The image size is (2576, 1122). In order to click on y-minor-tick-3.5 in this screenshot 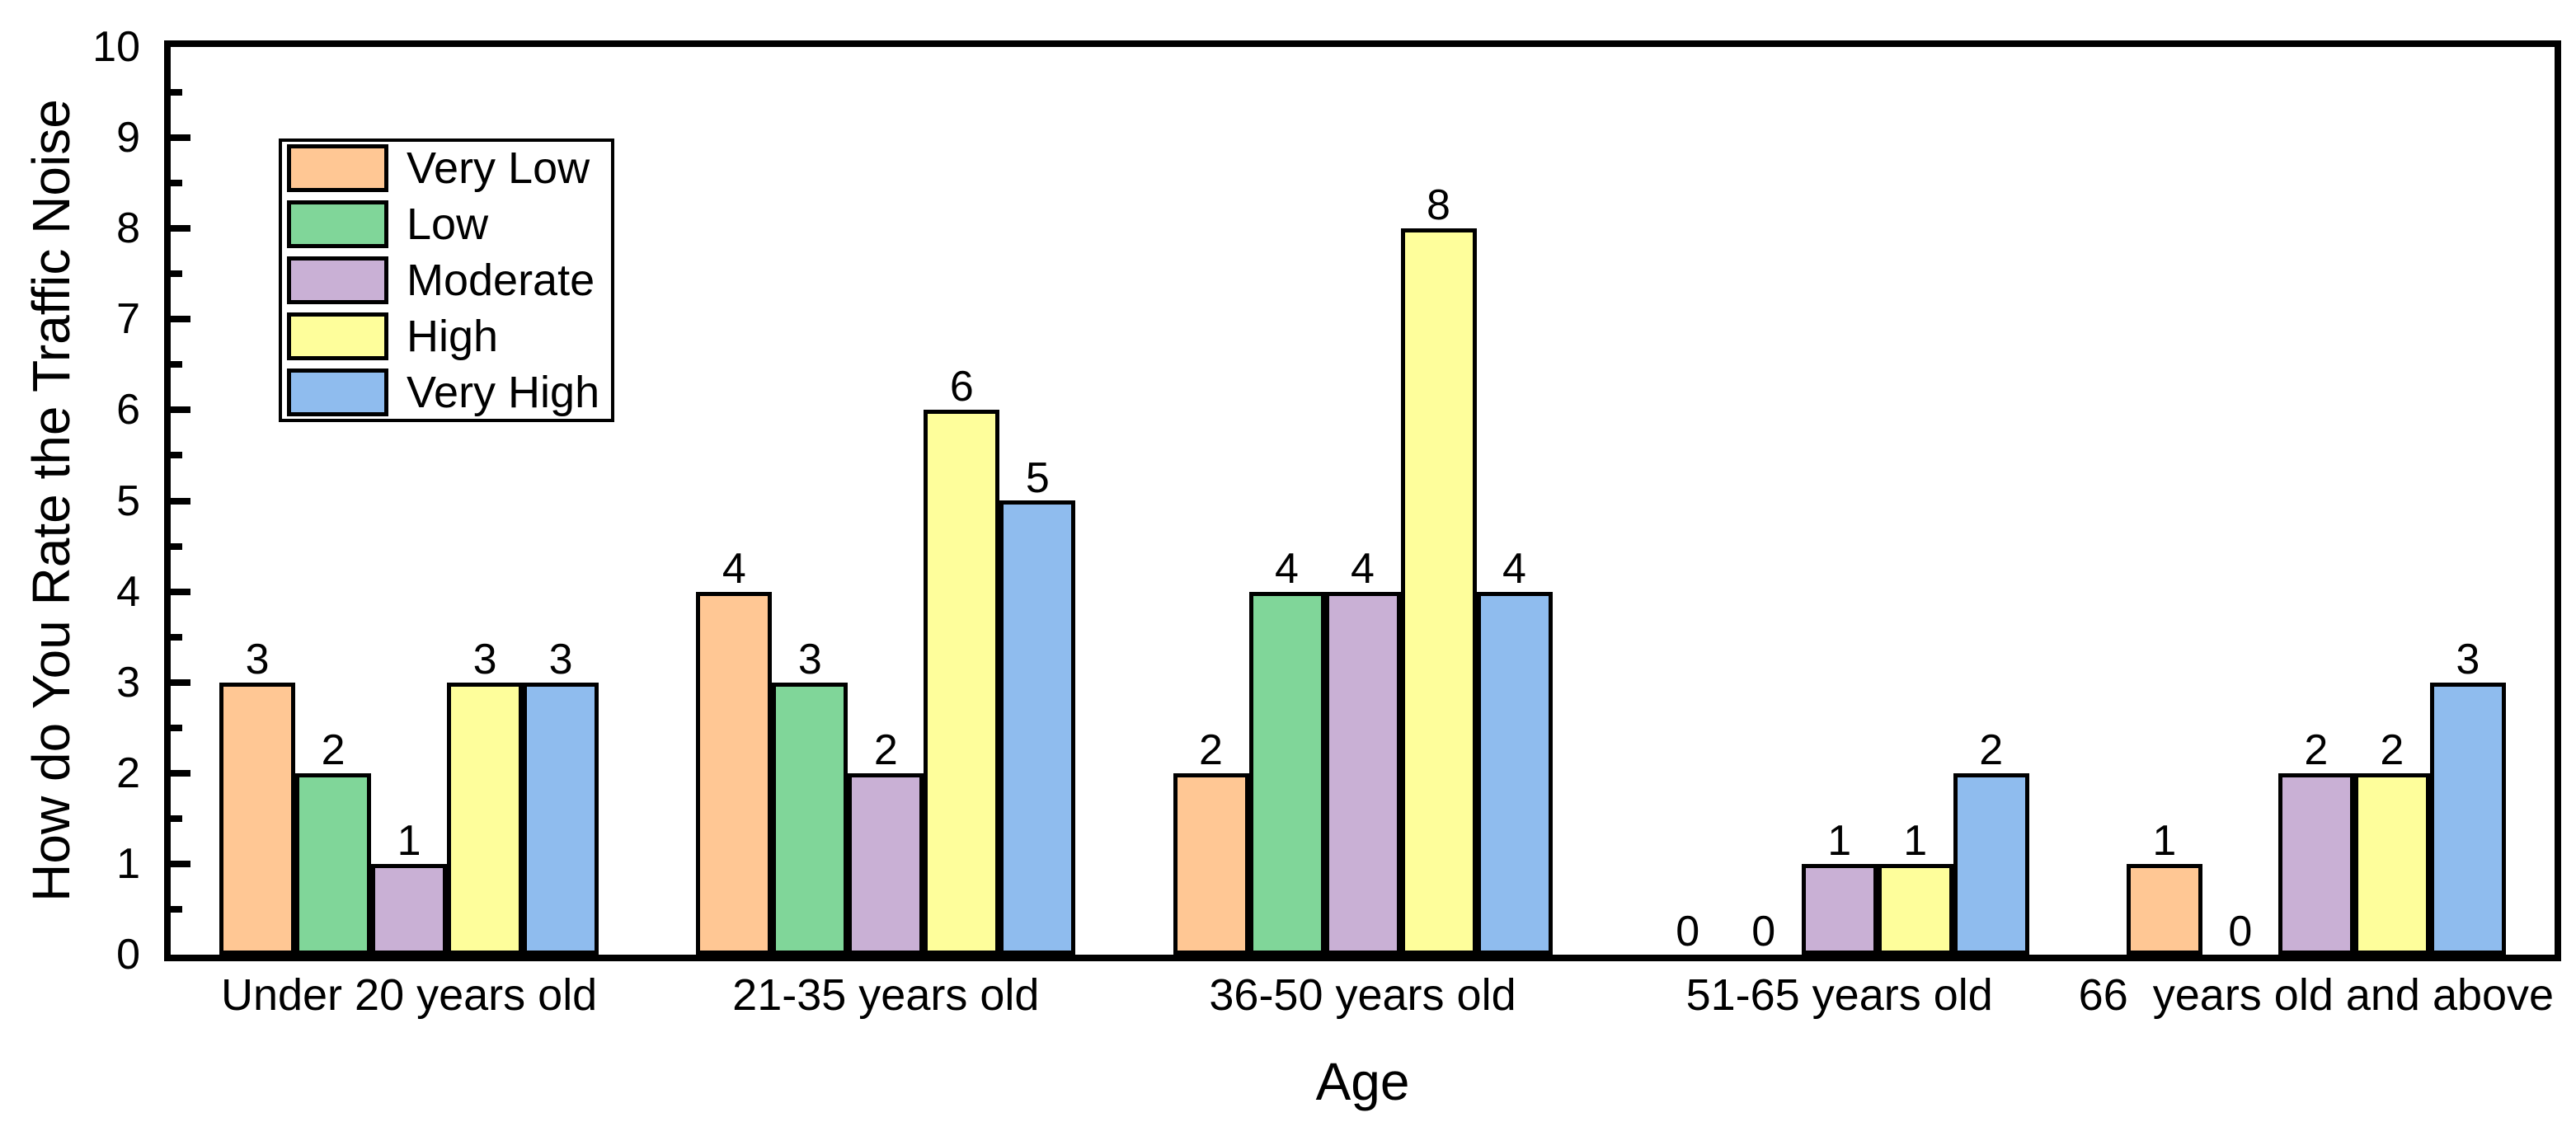, I will do `click(176, 637)`.